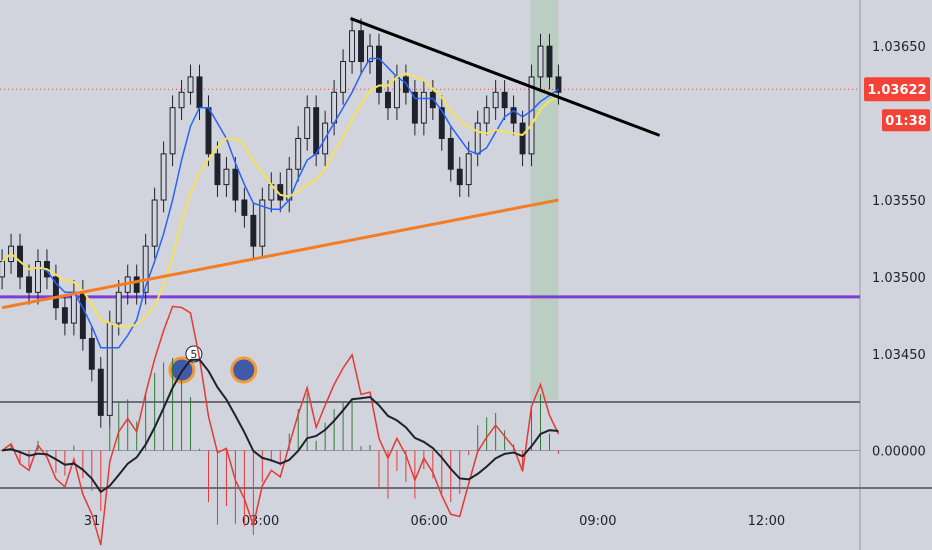  I want to click on y-tick-label: 1.03650, so click(899, 47).